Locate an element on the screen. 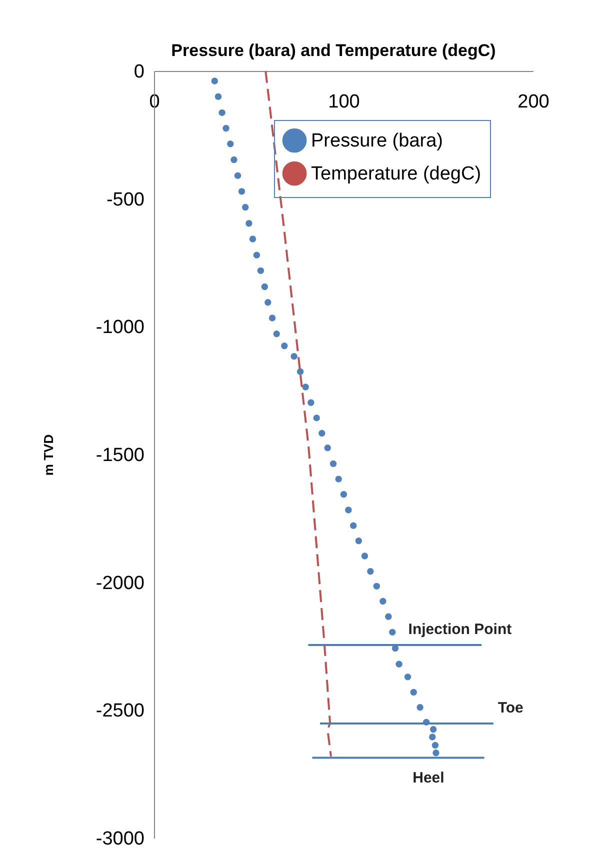  y-tick-label: 0 is located at coordinates (139, 72).